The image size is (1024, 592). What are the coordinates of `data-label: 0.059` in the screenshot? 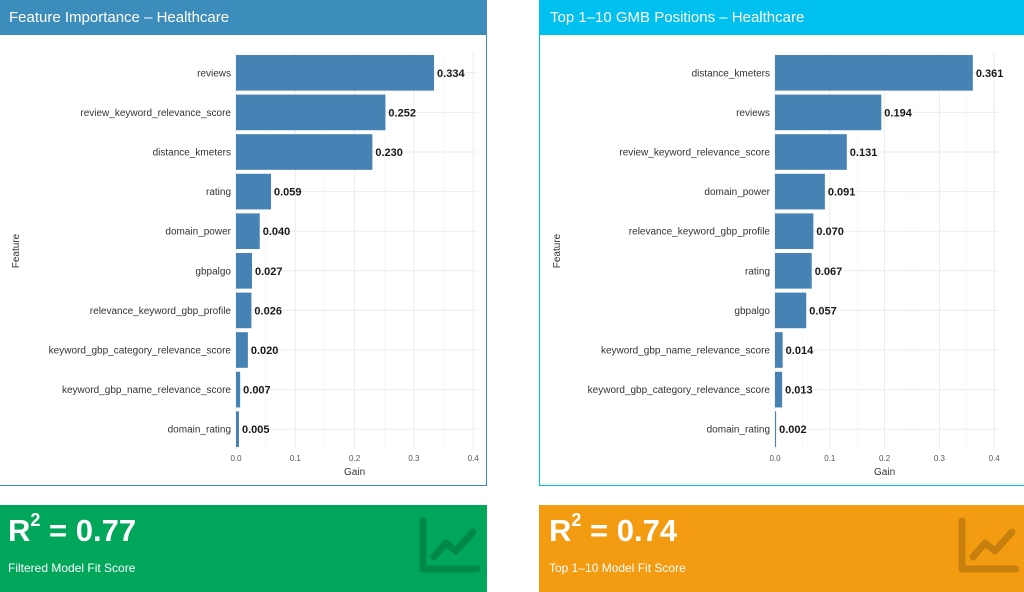 It's located at (288, 193).